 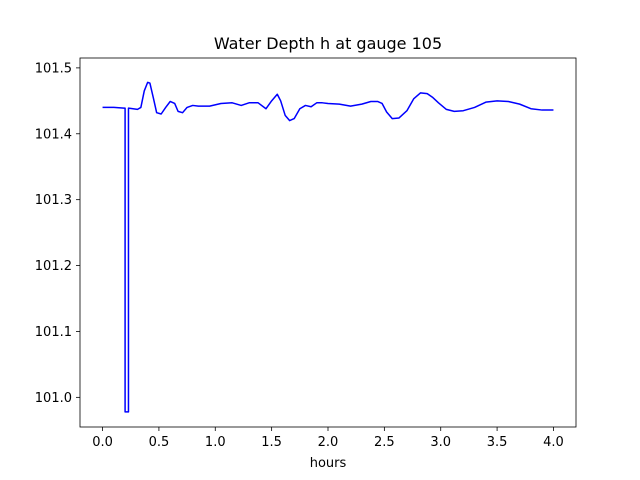 What do you see at coordinates (53, 398) in the screenshot?
I see `y-tick-label: 101.0` at bounding box center [53, 398].